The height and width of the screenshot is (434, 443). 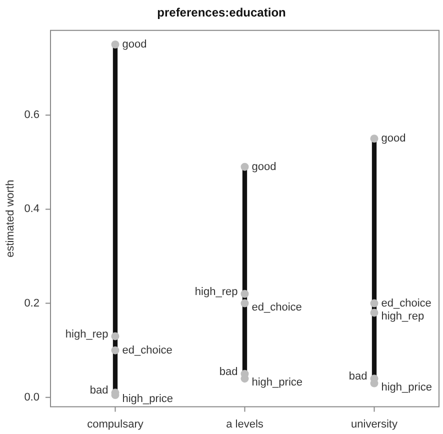 What do you see at coordinates (32, 115) in the screenshot?
I see `y-tick-label: 0.6` at bounding box center [32, 115].